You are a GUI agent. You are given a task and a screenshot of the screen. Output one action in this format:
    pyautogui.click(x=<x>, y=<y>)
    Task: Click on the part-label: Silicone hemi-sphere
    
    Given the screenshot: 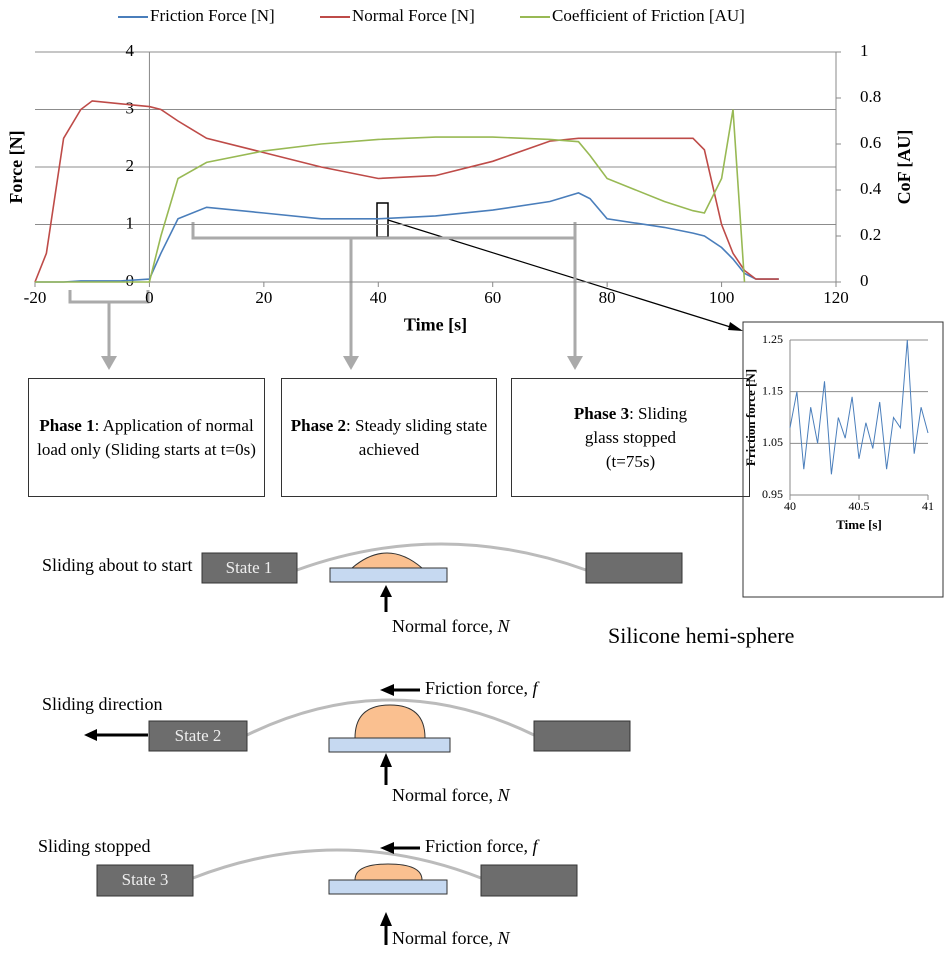 What is the action you would take?
    pyautogui.click(x=701, y=635)
    